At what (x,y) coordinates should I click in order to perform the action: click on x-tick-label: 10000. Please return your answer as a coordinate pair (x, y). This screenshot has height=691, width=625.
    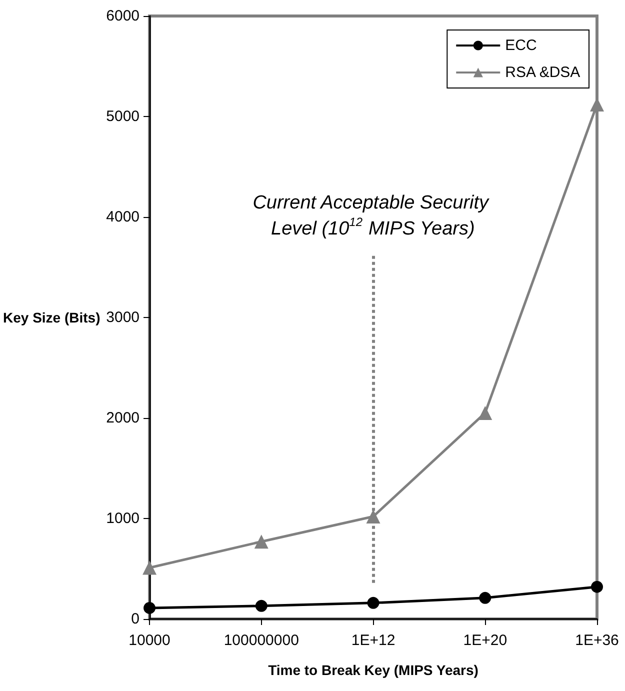
    Looking at the image, I should click on (149, 640).